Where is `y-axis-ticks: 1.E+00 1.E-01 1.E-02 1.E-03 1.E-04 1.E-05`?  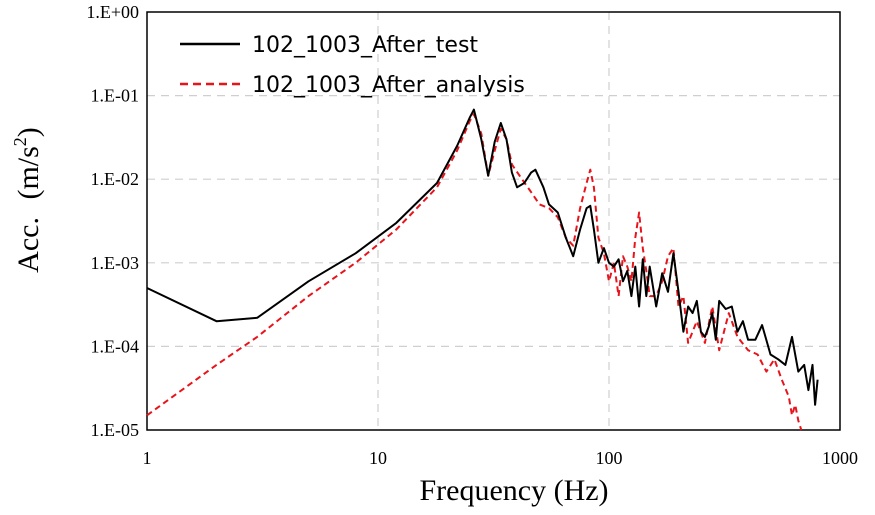 y-axis-ticks: 1.E+00 1.E-01 1.E-02 1.E-03 1.E-04 1.E-05 is located at coordinates (112, 221).